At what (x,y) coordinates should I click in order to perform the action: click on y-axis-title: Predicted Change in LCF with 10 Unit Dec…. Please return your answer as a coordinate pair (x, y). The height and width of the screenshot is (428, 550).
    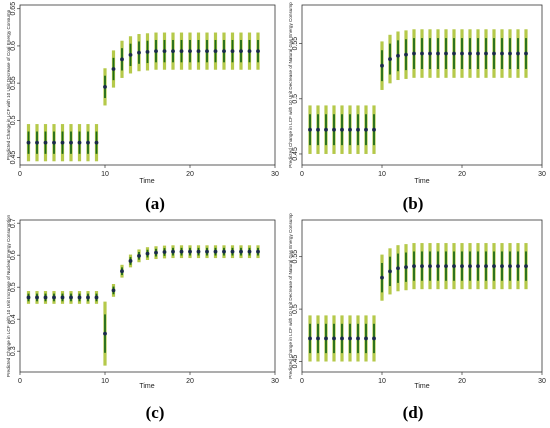
    Looking at the image, I should click on (290, 296).